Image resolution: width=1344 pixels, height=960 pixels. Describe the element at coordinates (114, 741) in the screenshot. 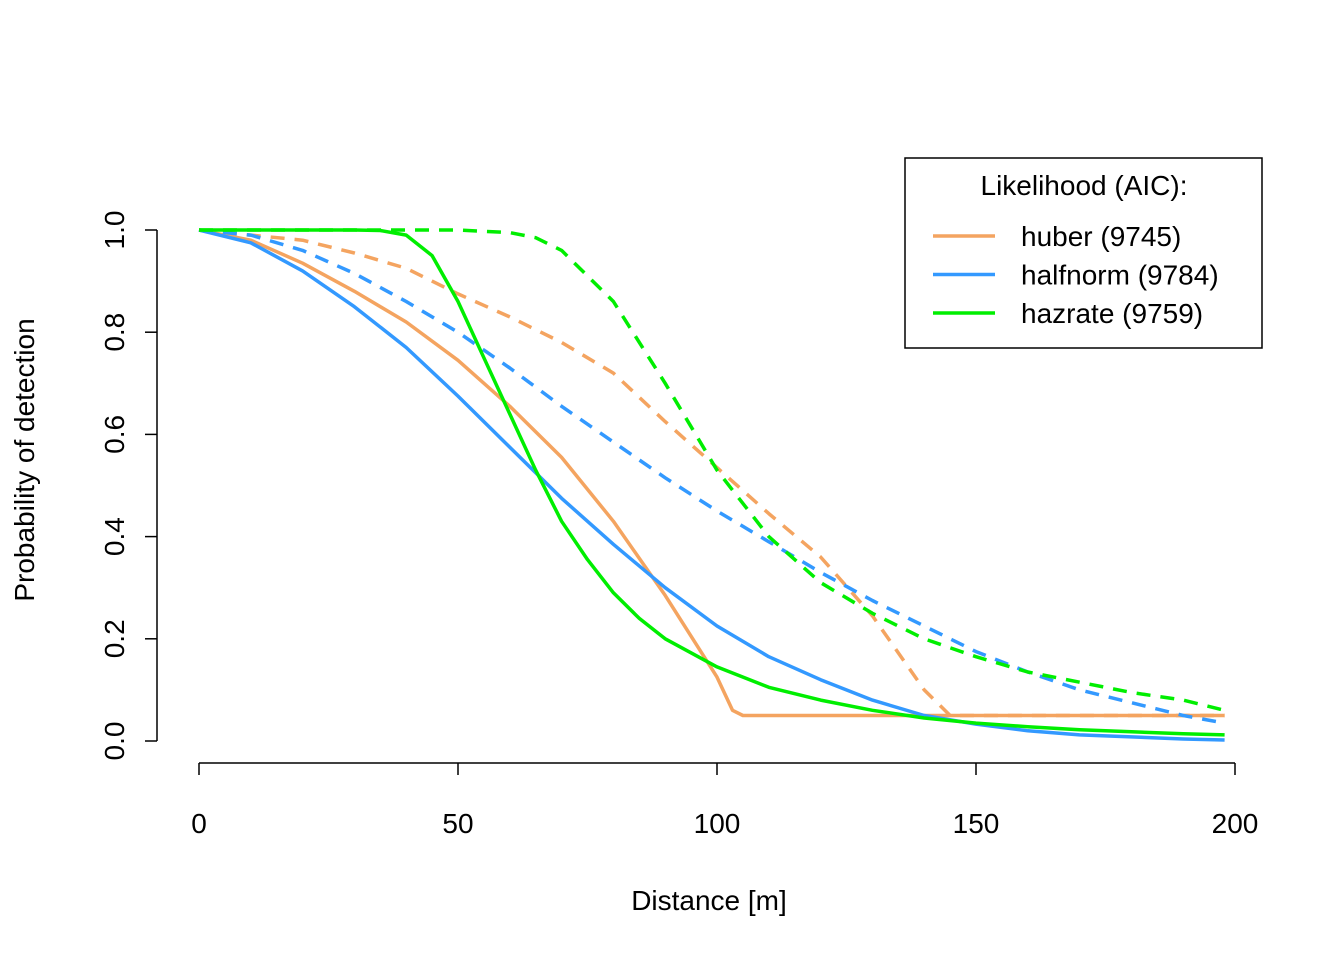

I see `y-tick-label: 0.0` at that location.